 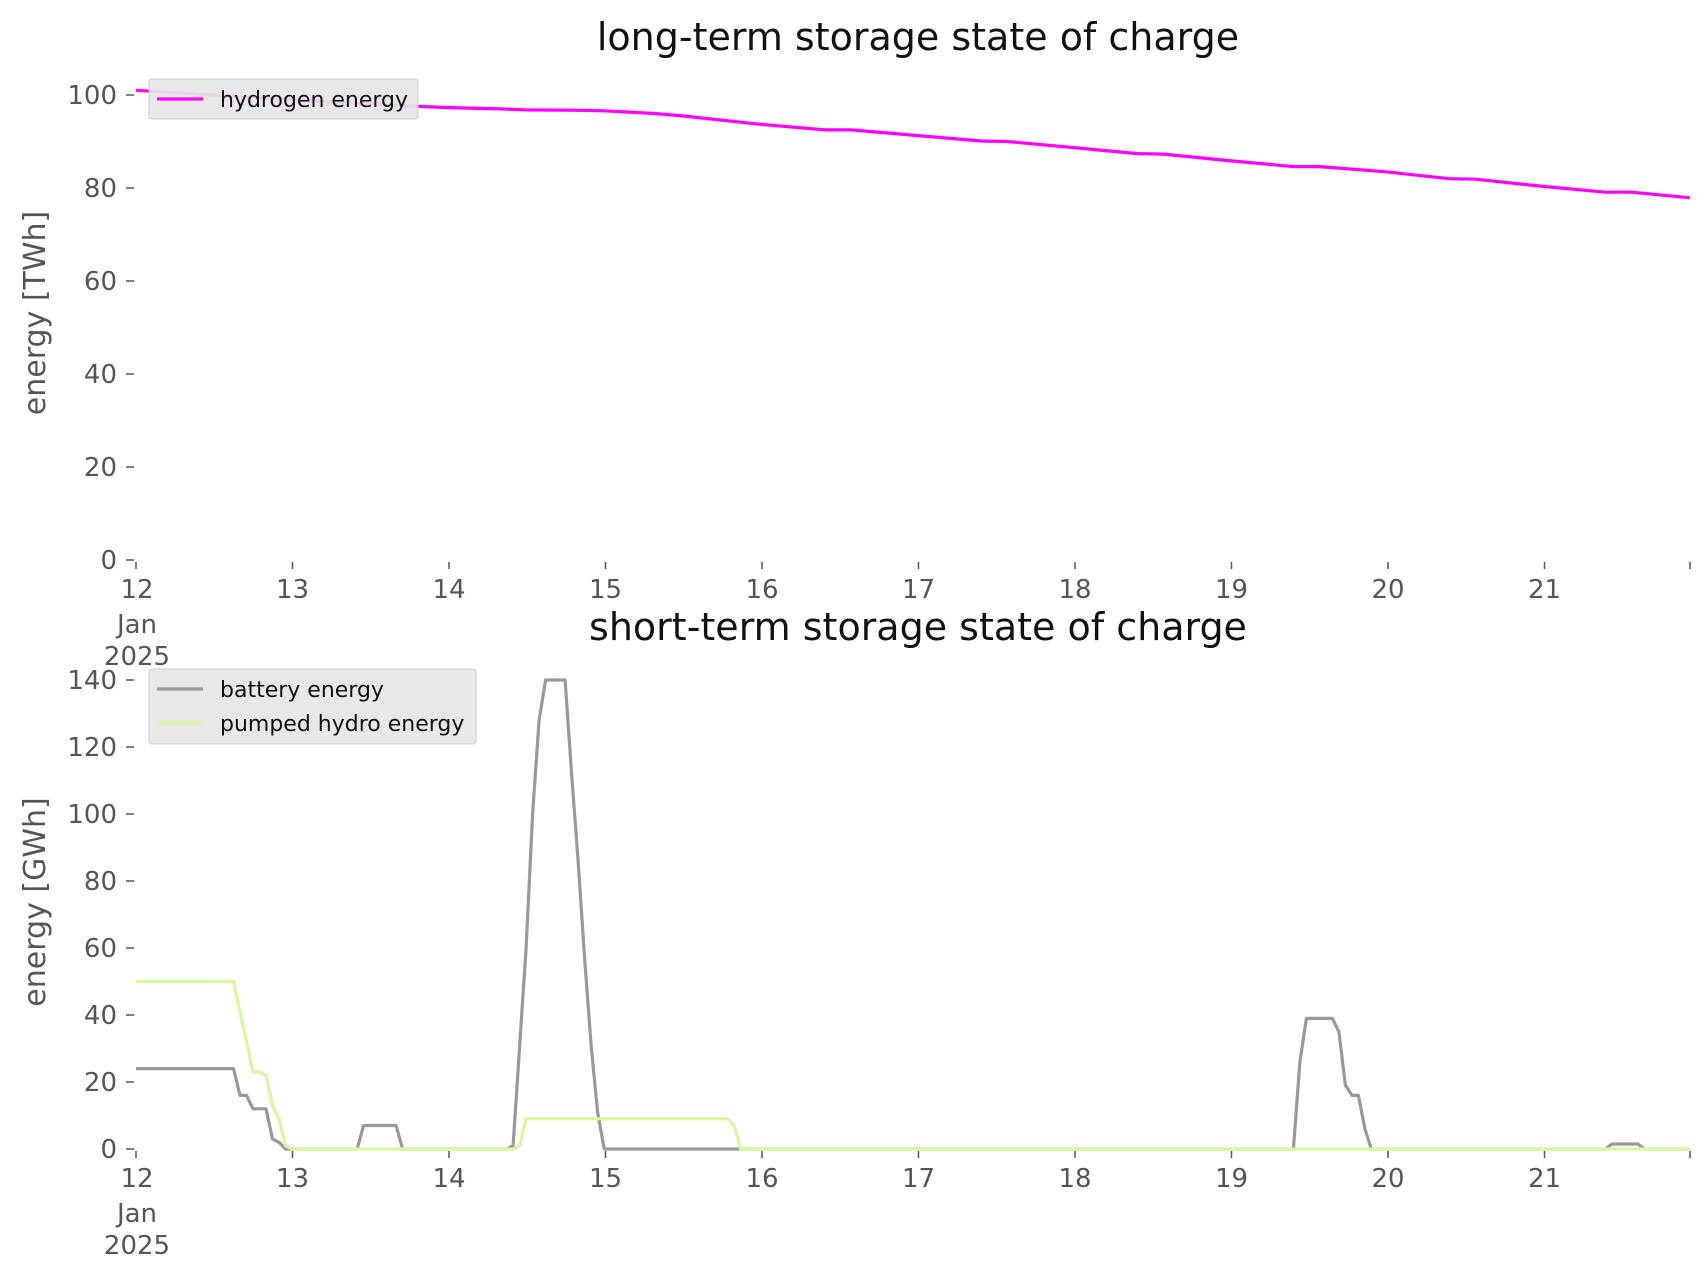 I want to click on legend: battery energy pumped hydro energy, so click(x=312, y=706).